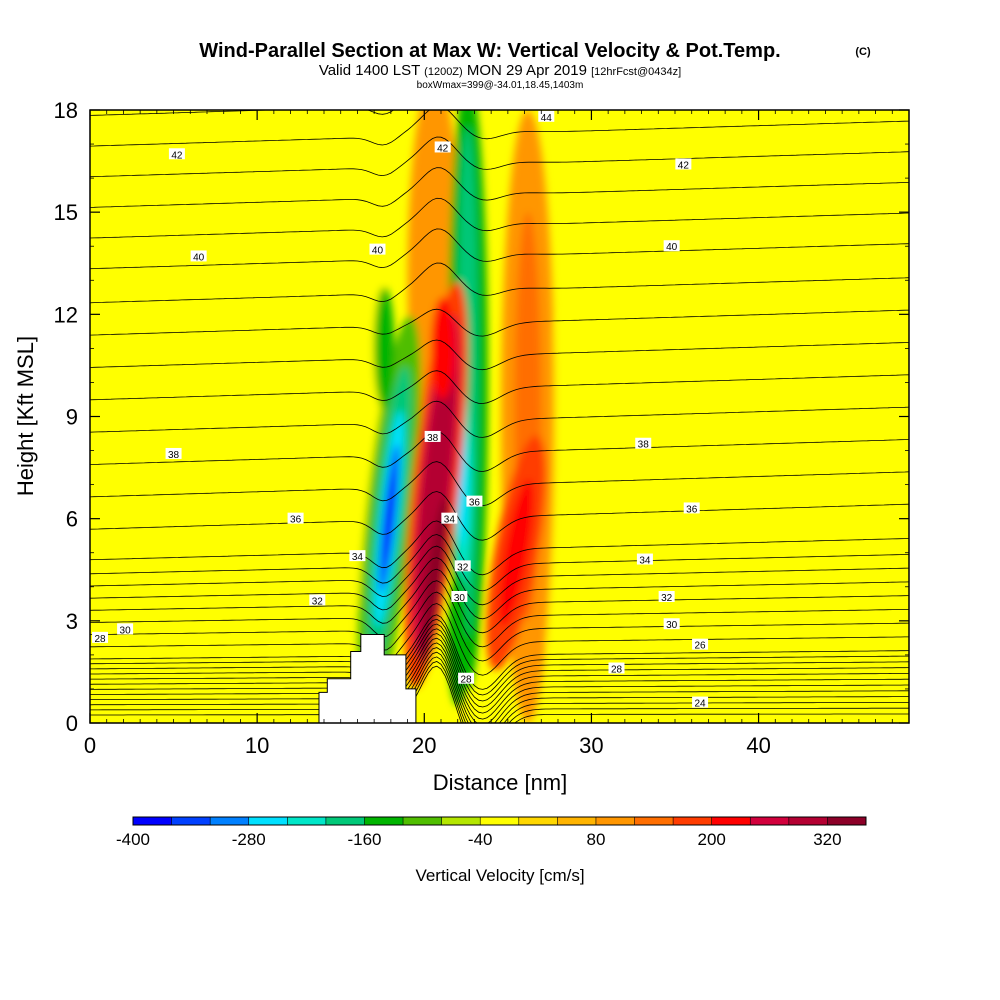  I want to click on colorbar-tick-label: 80, so click(595, 839).